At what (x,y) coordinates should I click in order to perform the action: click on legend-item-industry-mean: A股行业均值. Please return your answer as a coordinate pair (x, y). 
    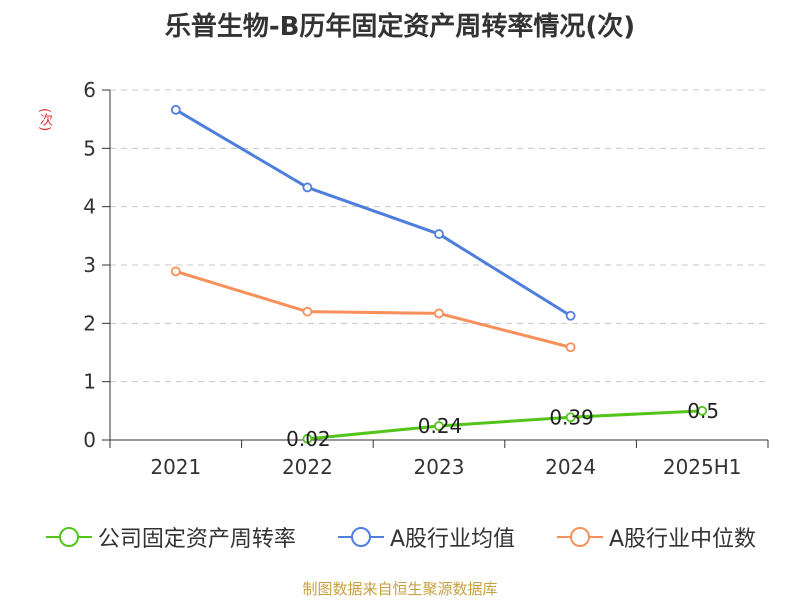
    Looking at the image, I should click on (425, 537).